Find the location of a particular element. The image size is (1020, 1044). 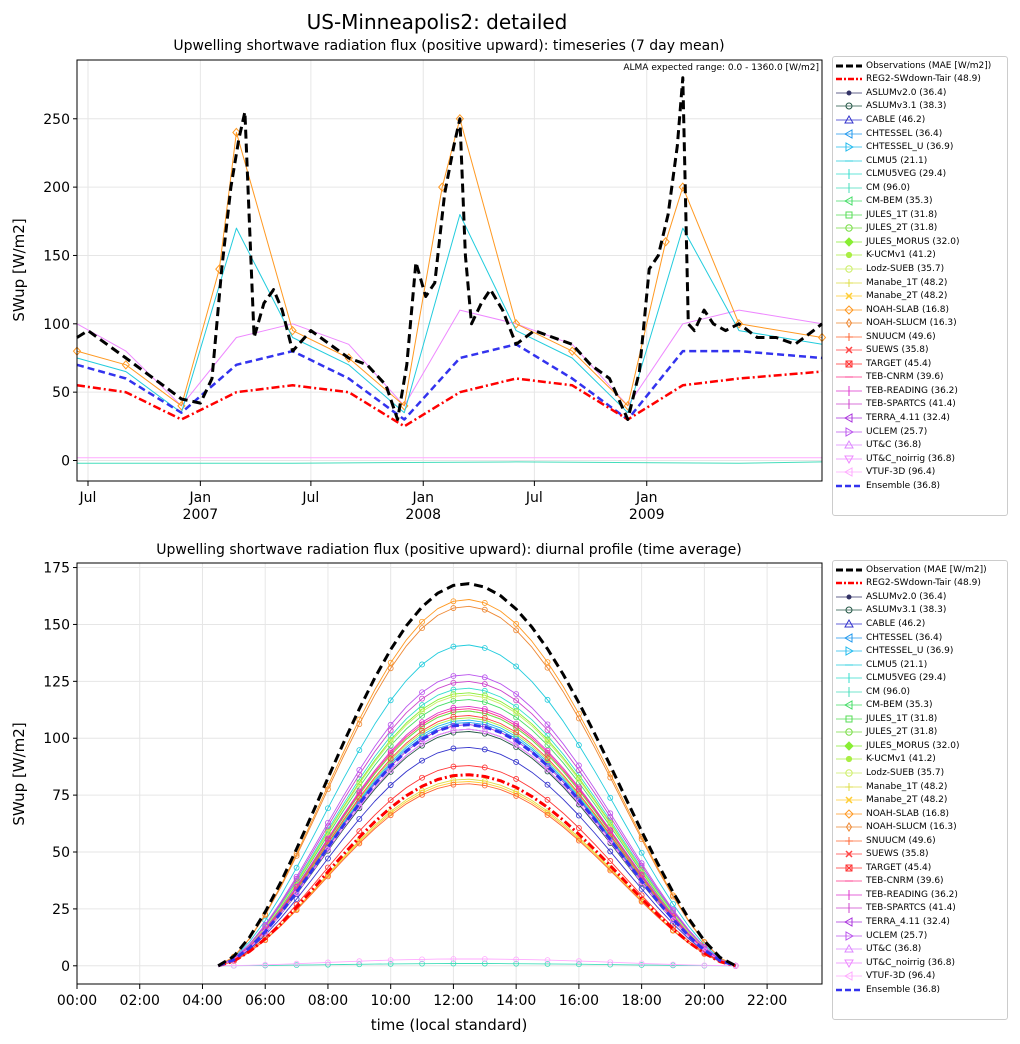

legend-item: TARGET (45.4) is located at coordinates (920, 868).